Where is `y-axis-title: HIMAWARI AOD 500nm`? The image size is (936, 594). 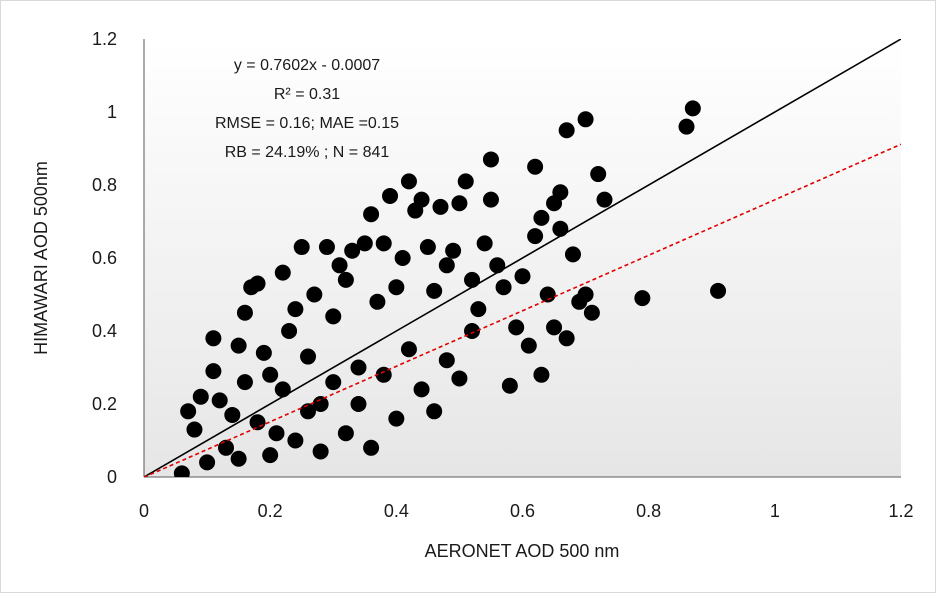
y-axis-title: HIMAWARI AOD 500nm is located at coordinates (41, 258).